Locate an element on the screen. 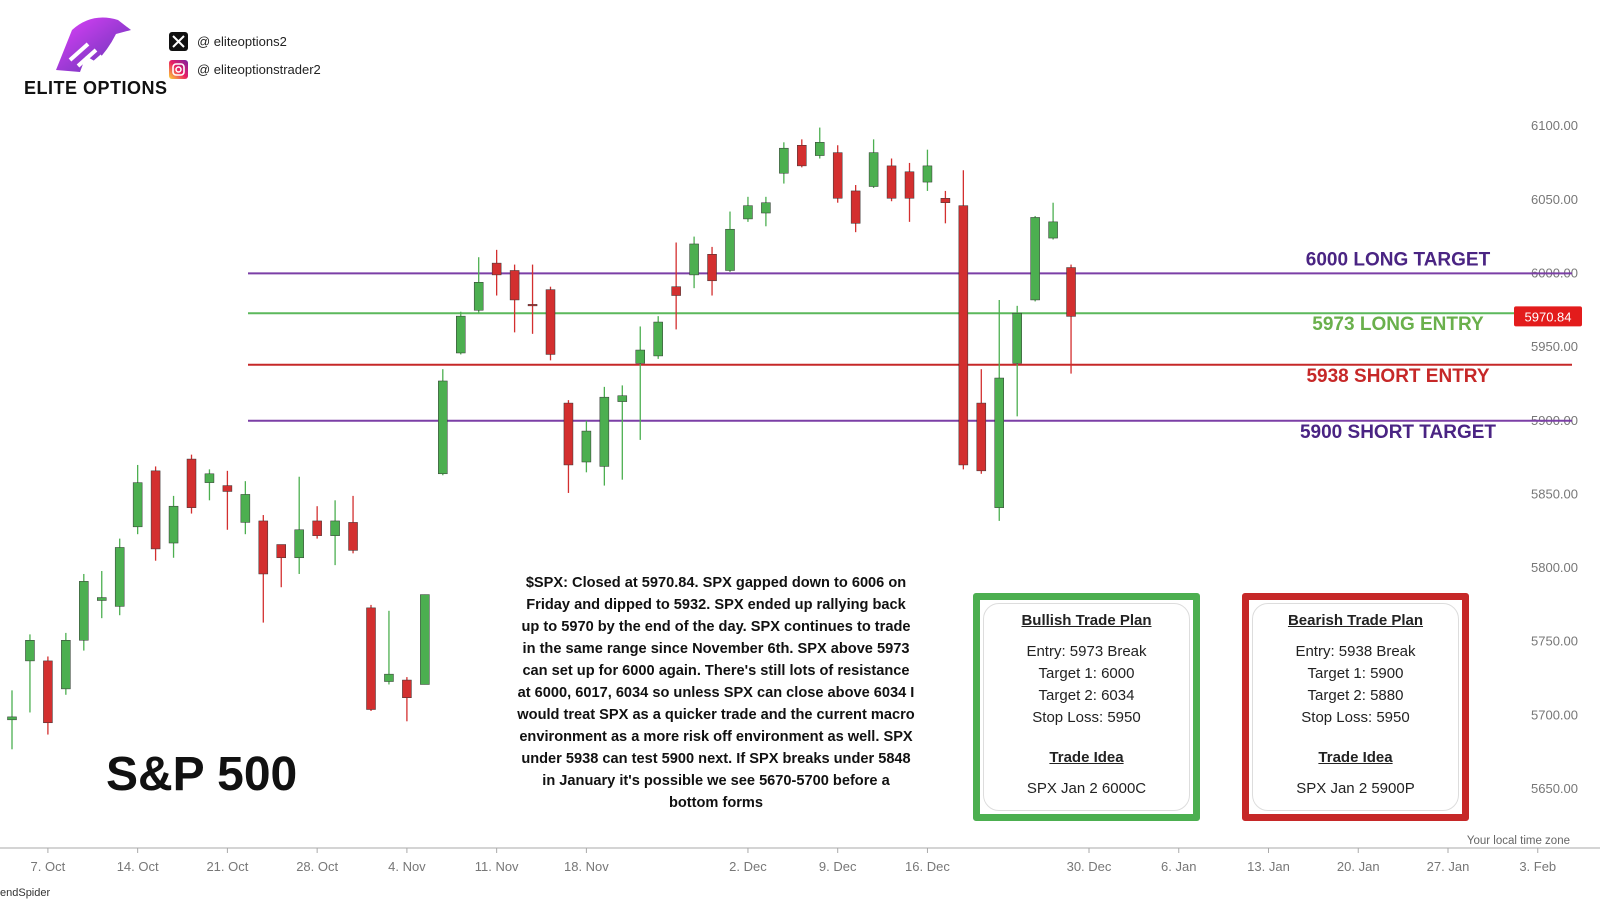 The height and width of the screenshot is (900, 1600). y-tick-label: 5750.00 is located at coordinates (1554, 641).